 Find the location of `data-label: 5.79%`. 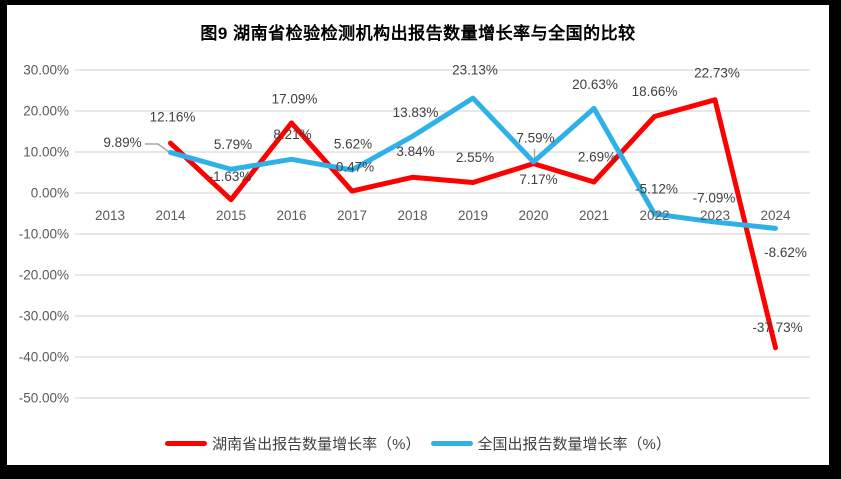

data-label: 5.79% is located at coordinates (233, 144).